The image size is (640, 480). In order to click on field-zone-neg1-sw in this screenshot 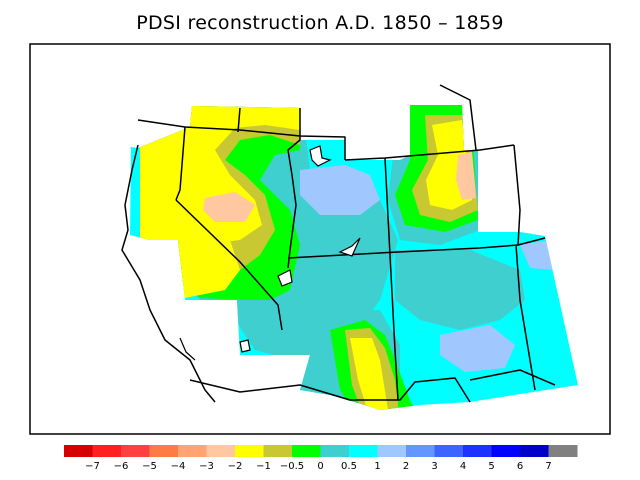, I will do `click(207, 269)`.